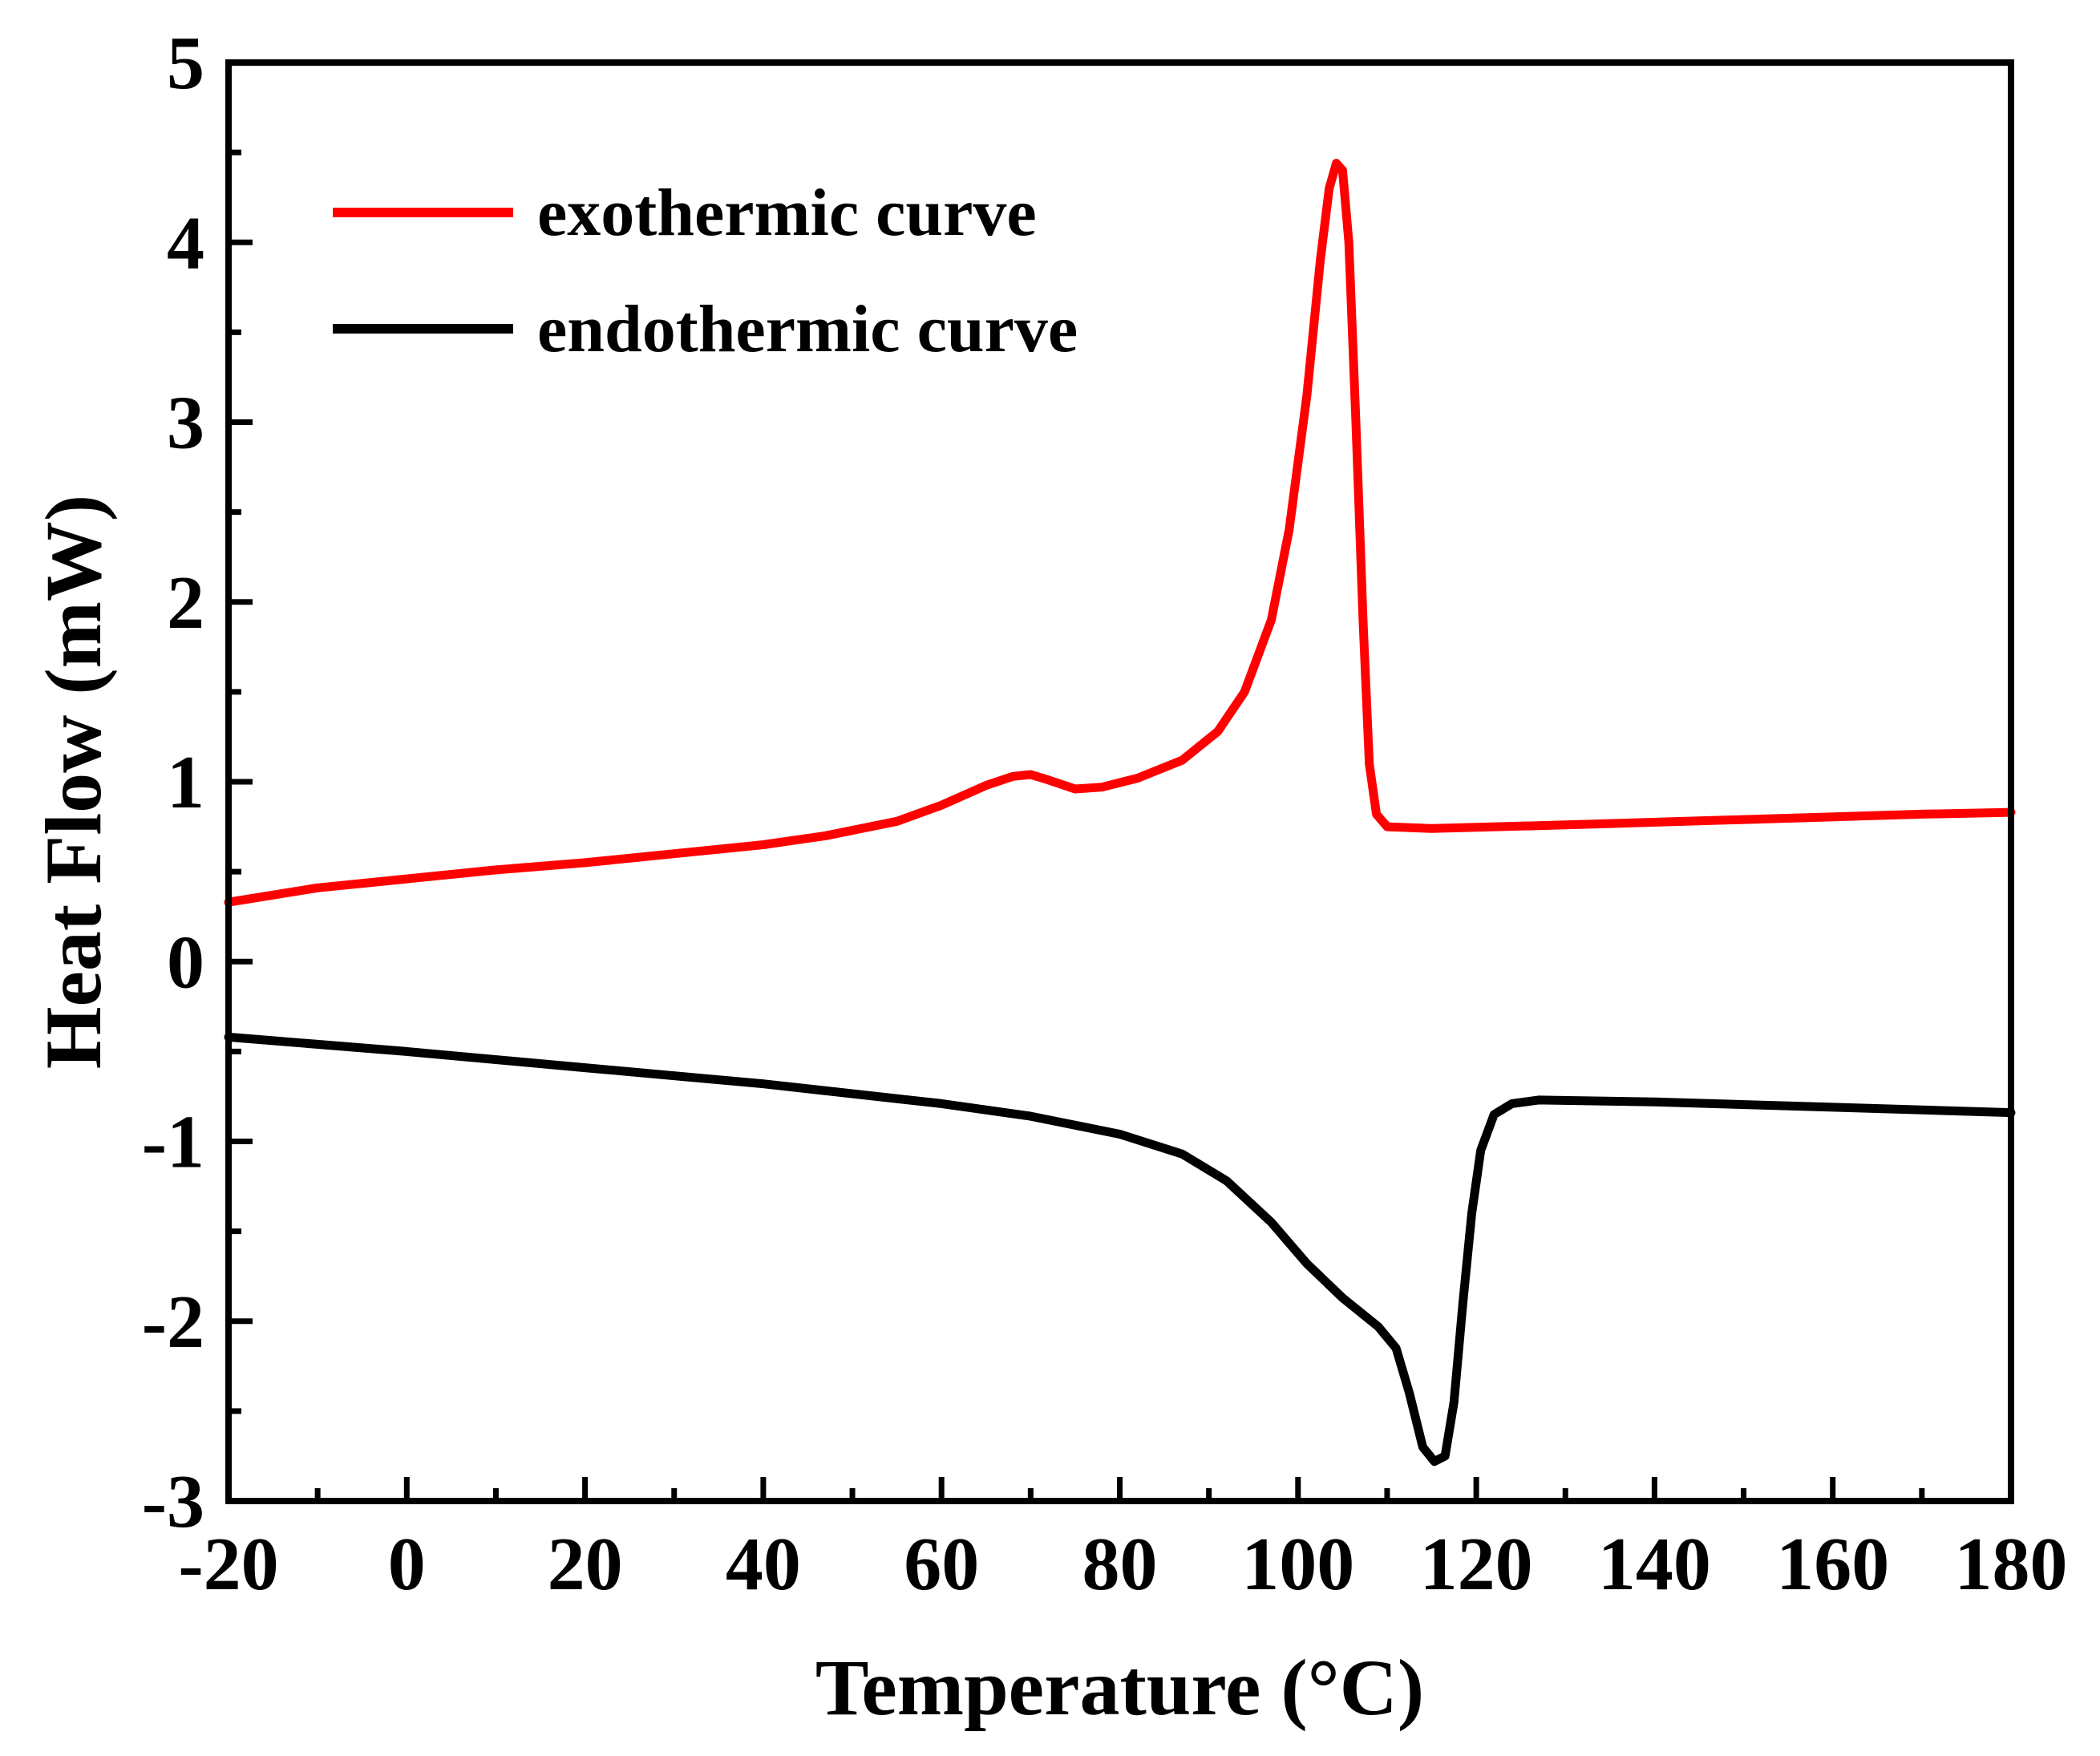  Describe the element at coordinates (173, 1322) in the screenshot. I see `y-tick-label: -2` at that location.